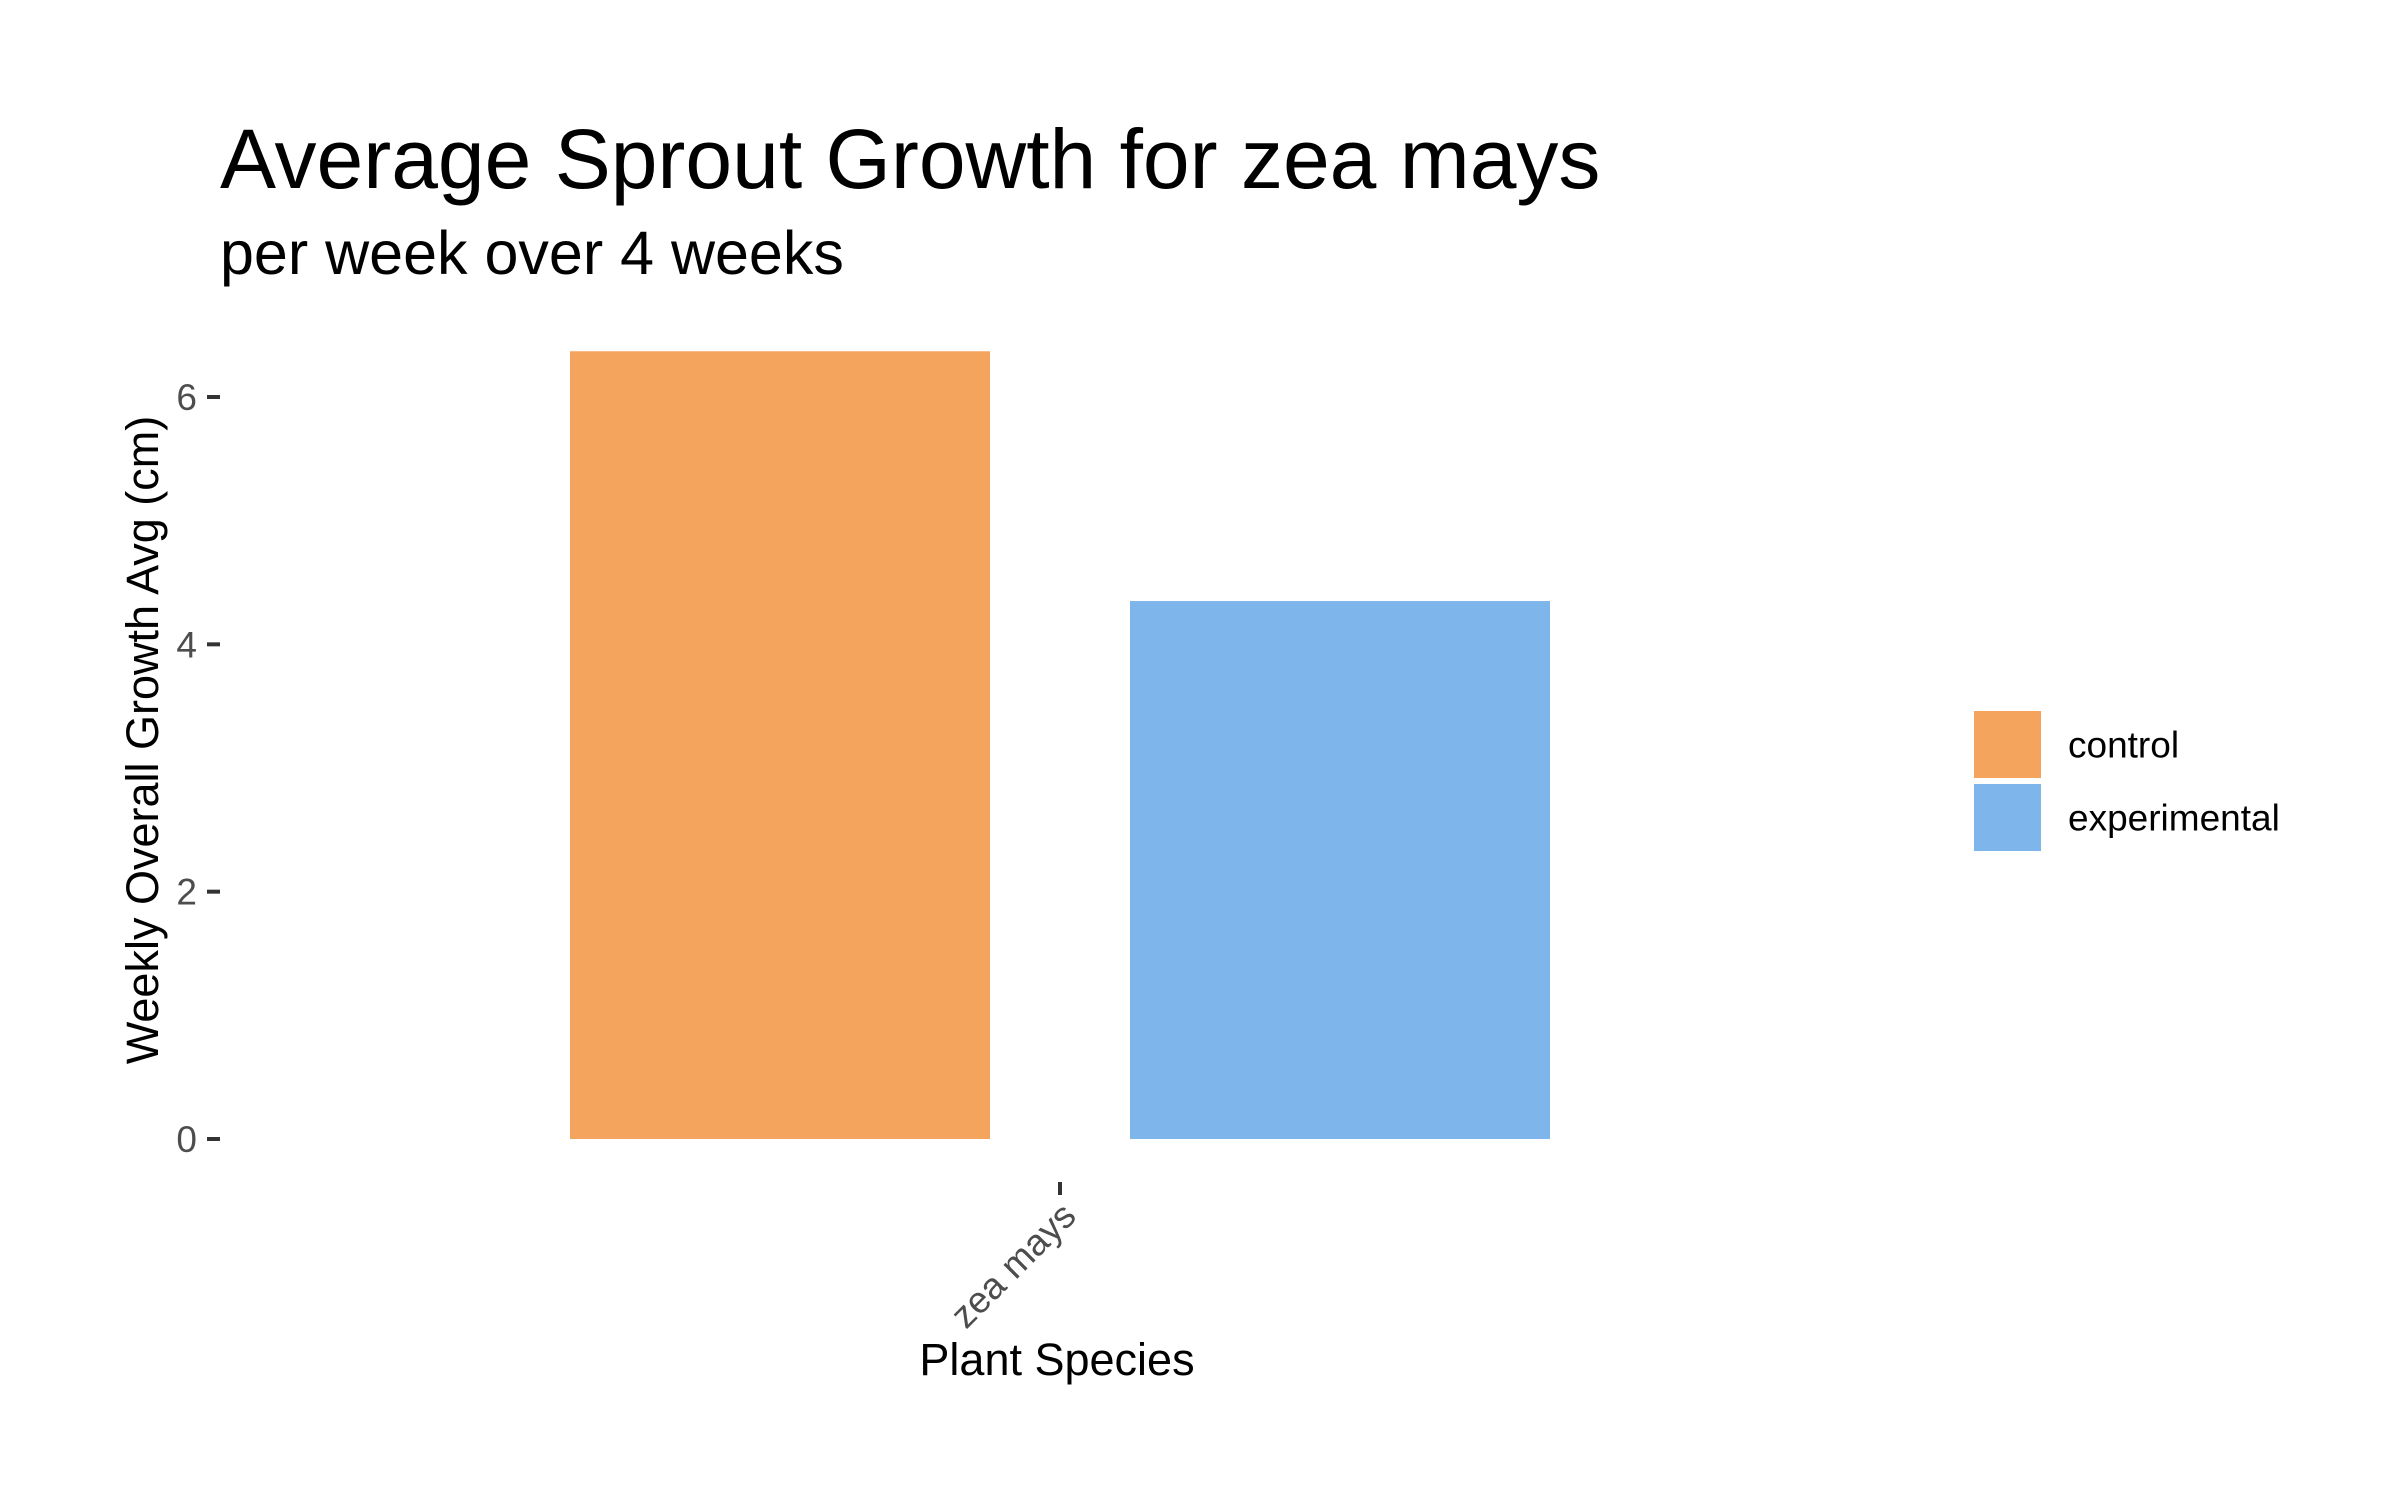 This screenshot has height=1504, width=2399. Describe the element at coordinates (186, 397) in the screenshot. I see `y-tick-label: 6` at that location.